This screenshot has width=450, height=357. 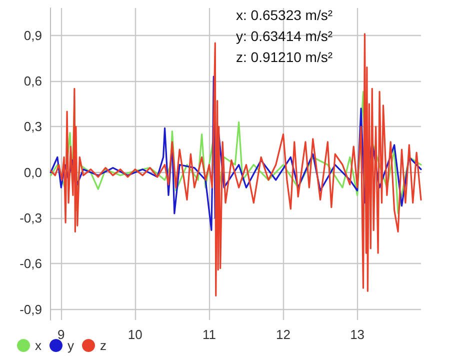 I want to click on y-tick-label: -0,9, so click(x=31, y=309).